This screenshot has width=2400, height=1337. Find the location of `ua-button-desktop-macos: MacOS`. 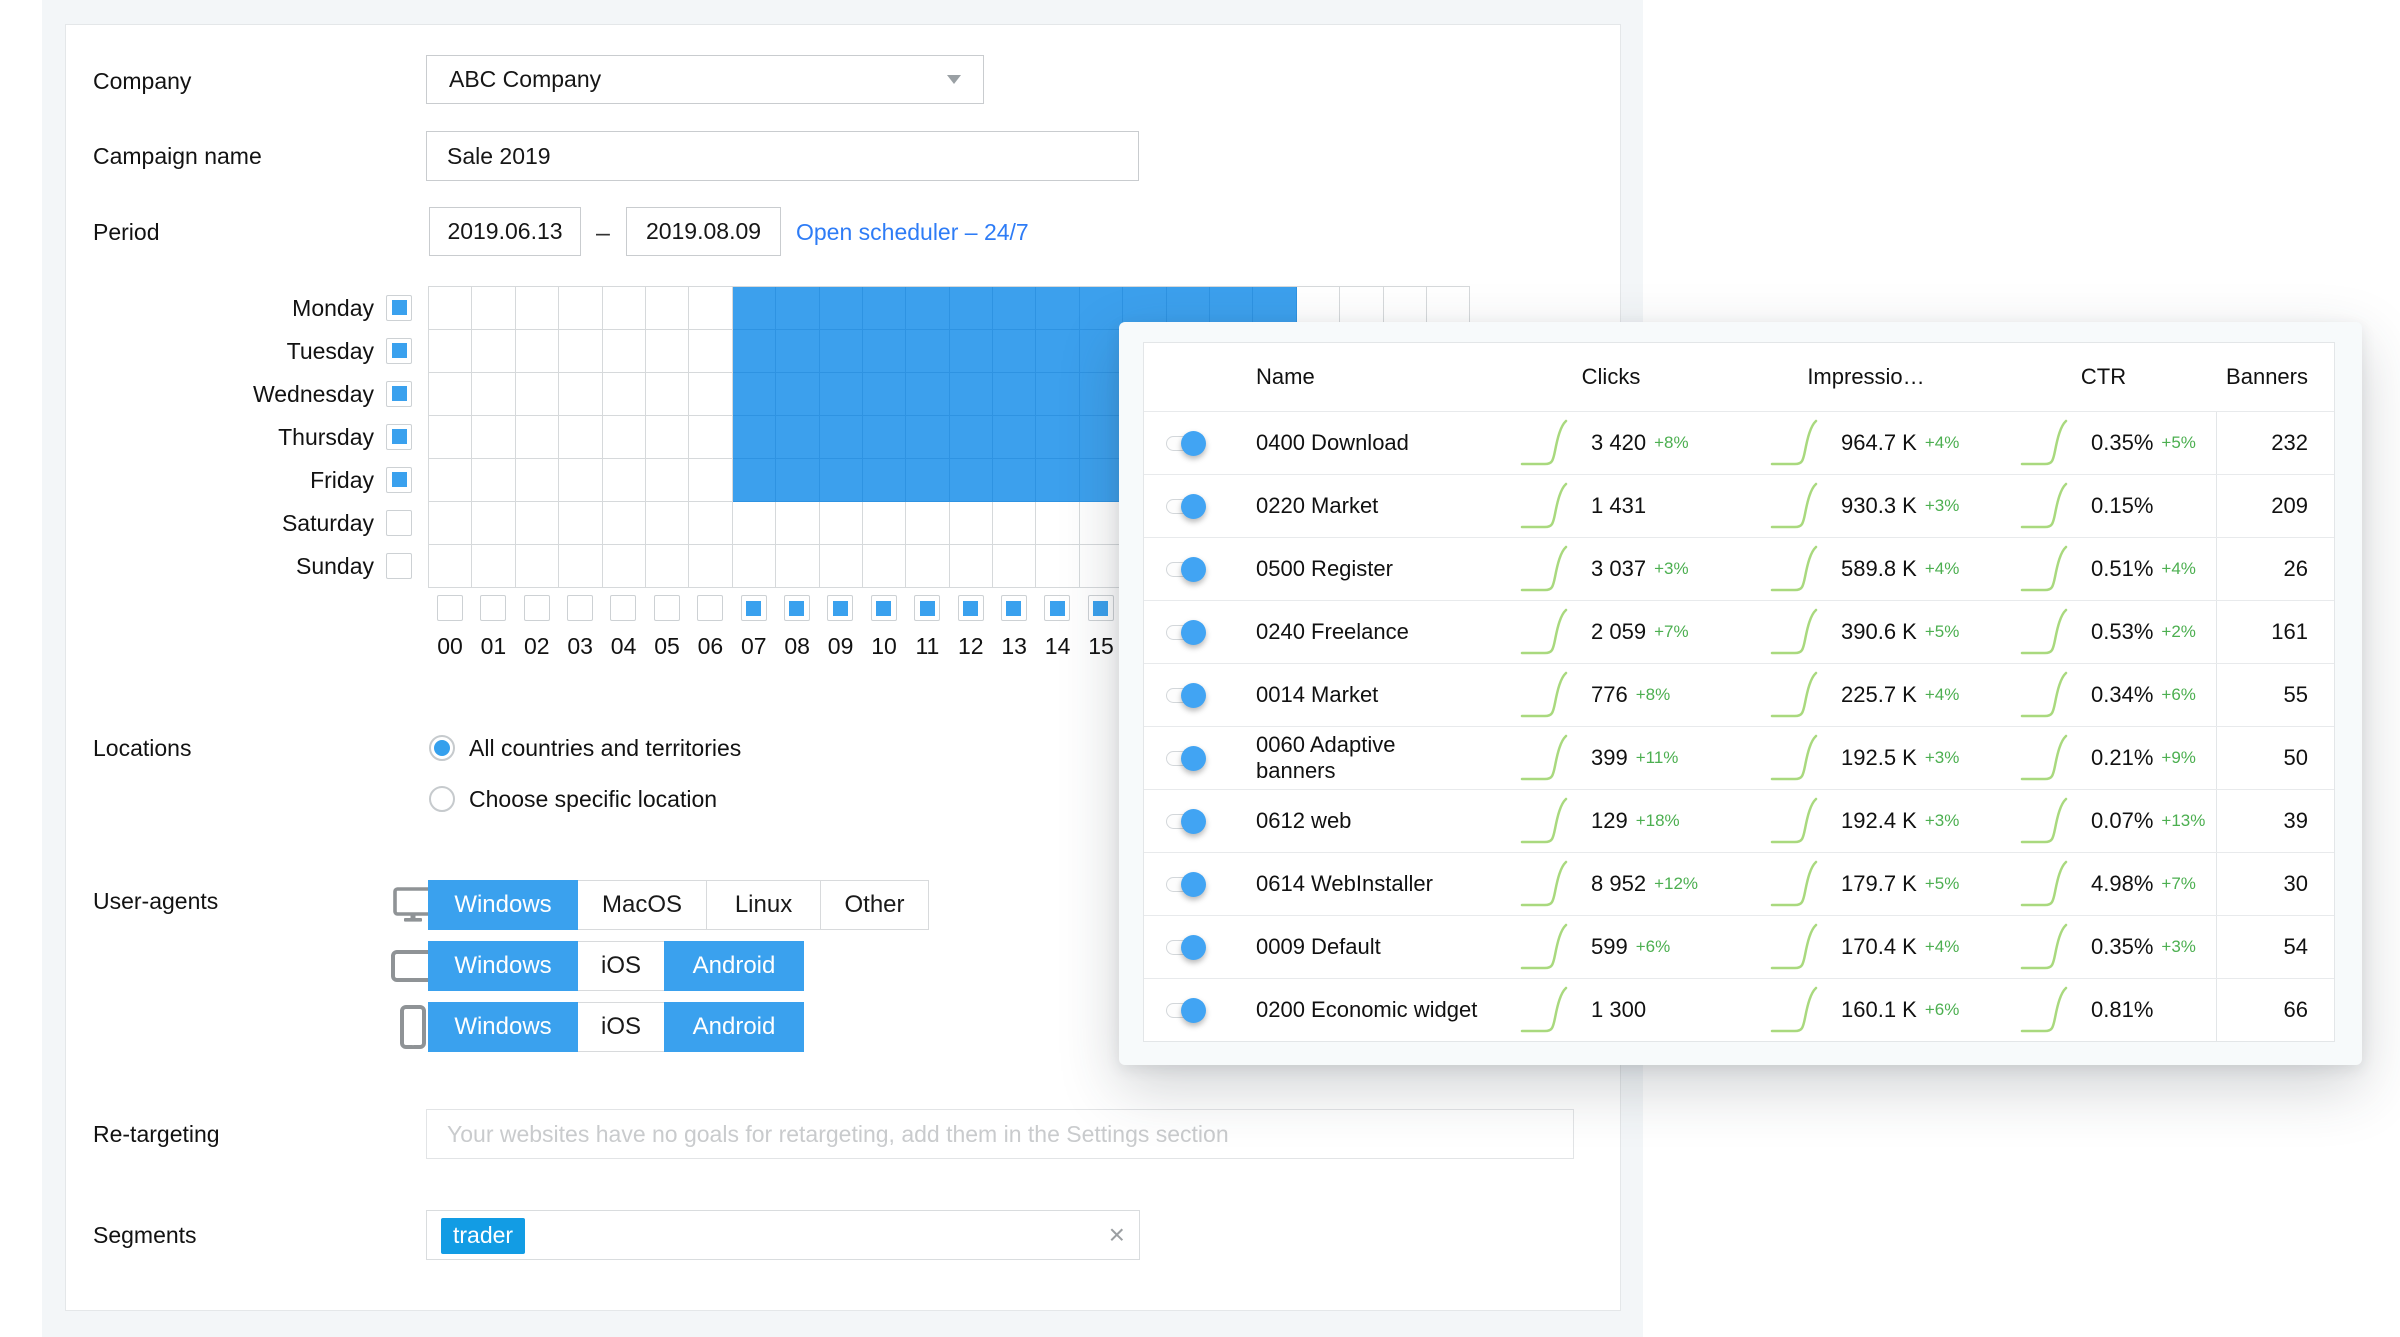

ua-button-desktop-macos: MacOS is located at coordinates (642, 905).